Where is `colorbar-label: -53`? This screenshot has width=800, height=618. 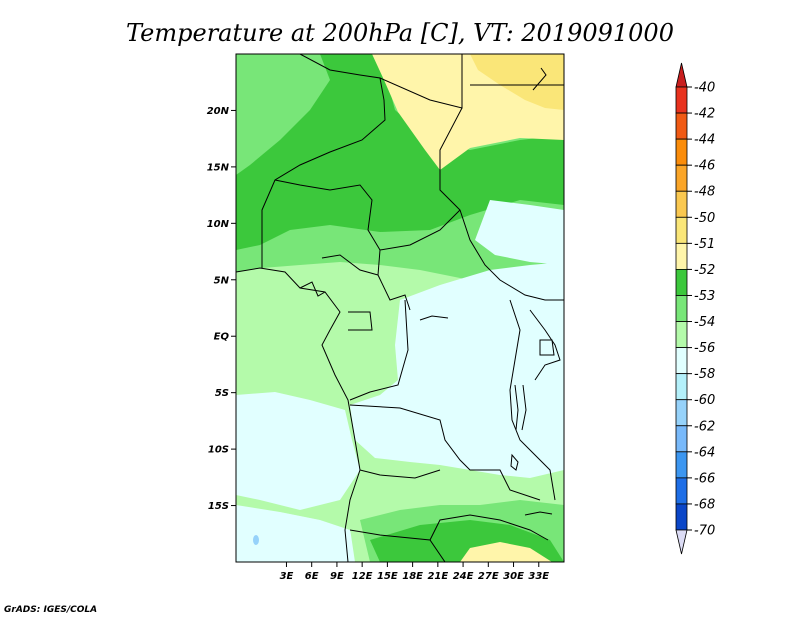 colorbar-label: -53 is located at coordinates (704, 296).